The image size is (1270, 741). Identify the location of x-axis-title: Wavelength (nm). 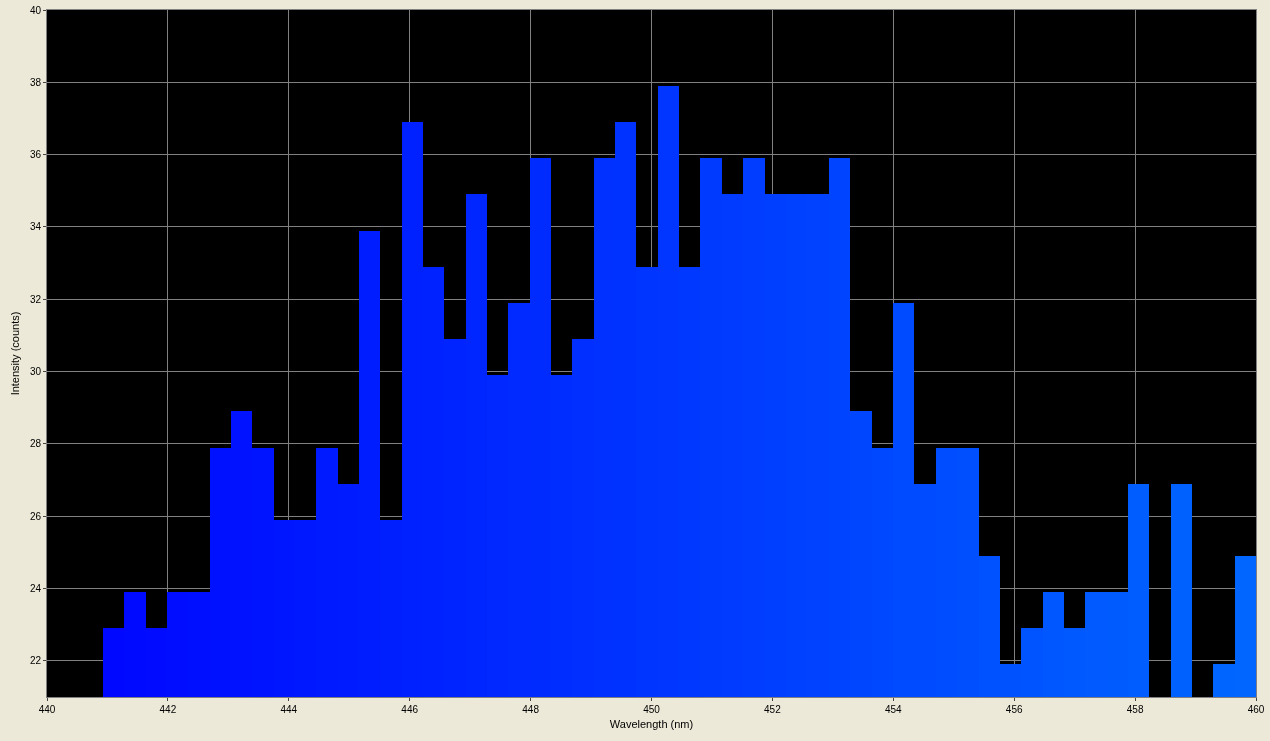
(651, 724).